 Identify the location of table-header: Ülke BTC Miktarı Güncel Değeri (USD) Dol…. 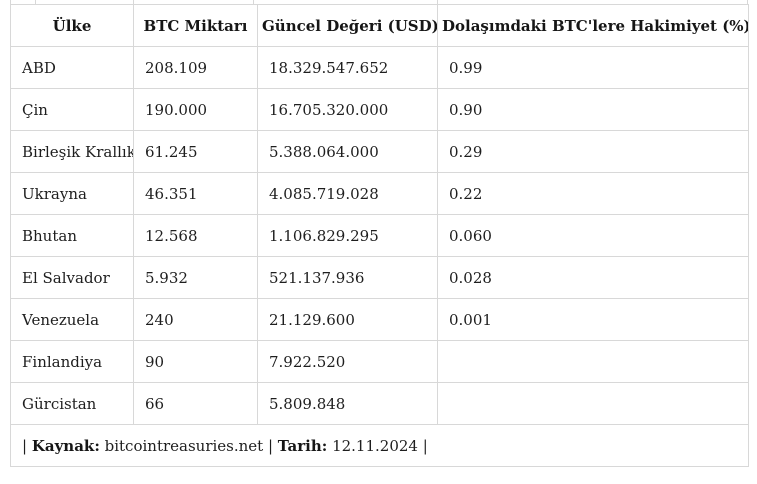
(379, 25).